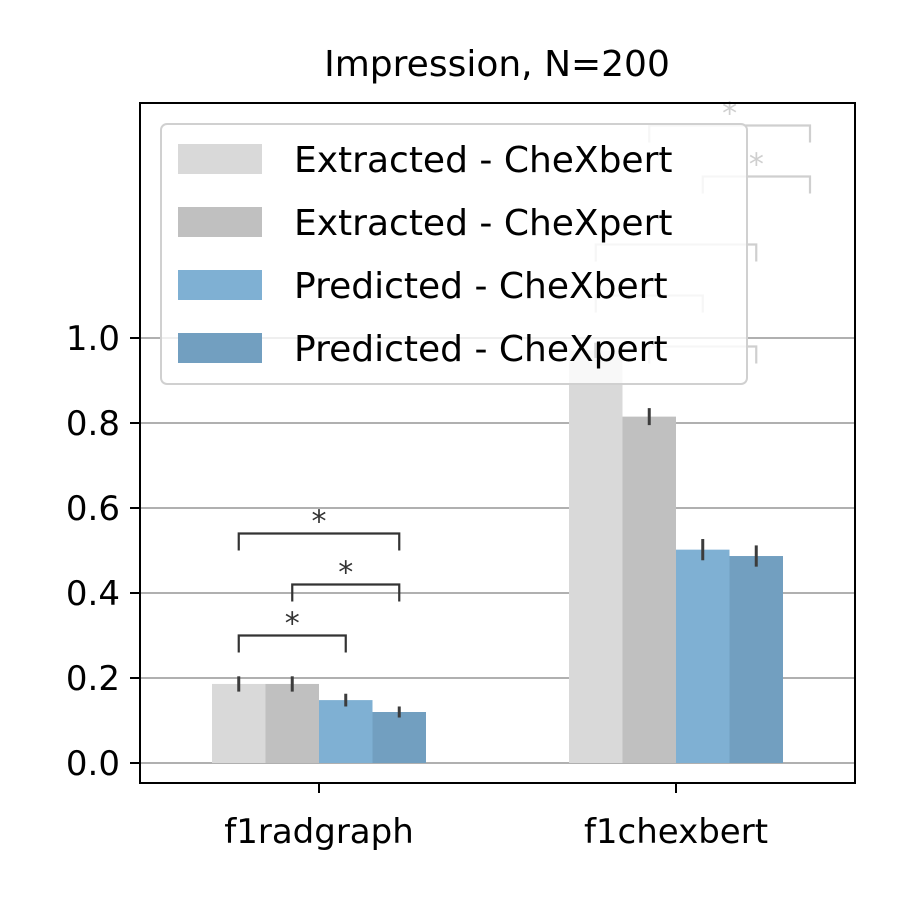  I want to click on legend-label: Predicted - CheXpert, so click(481, 349).